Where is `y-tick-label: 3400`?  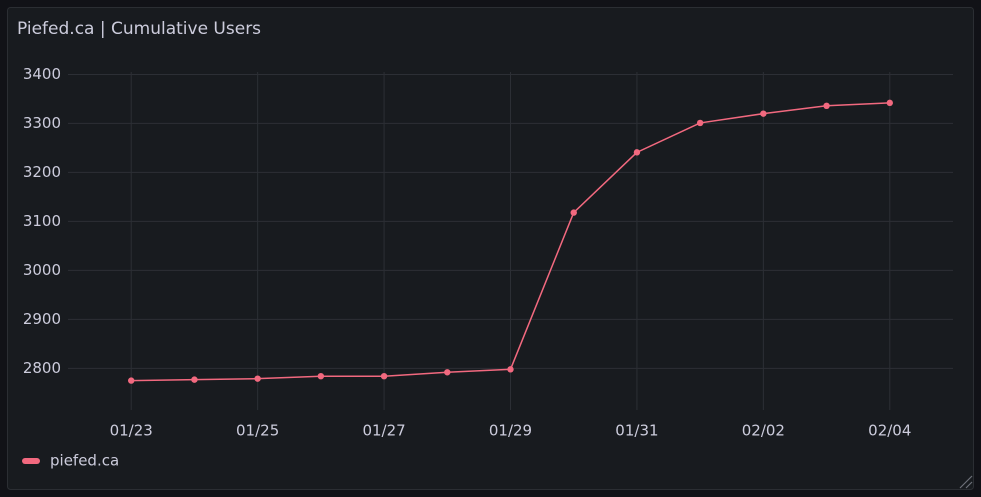 y-tick-label: 3400 is located at coordinates (42, 74).